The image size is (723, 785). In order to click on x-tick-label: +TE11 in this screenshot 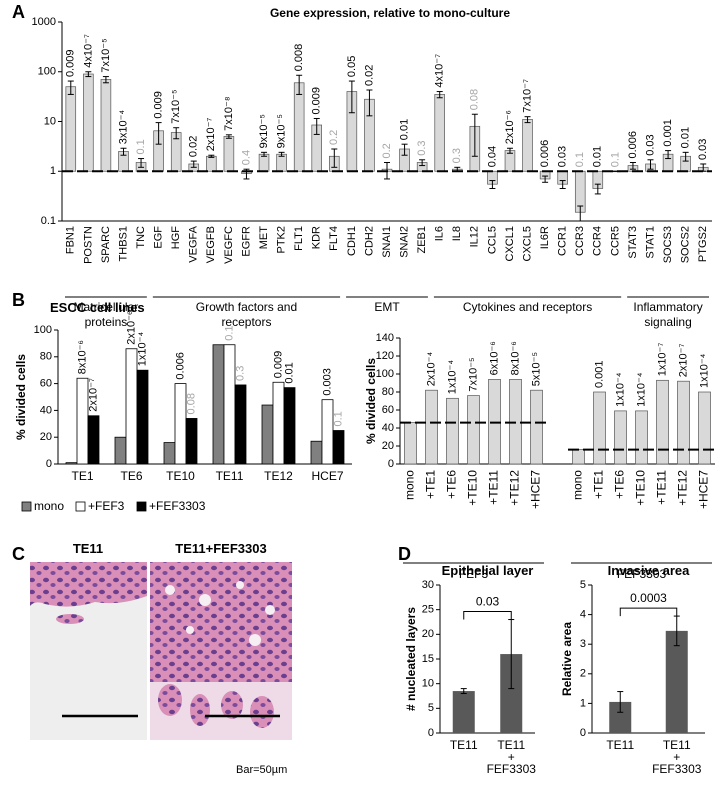, I will do `click(662, 487)`.